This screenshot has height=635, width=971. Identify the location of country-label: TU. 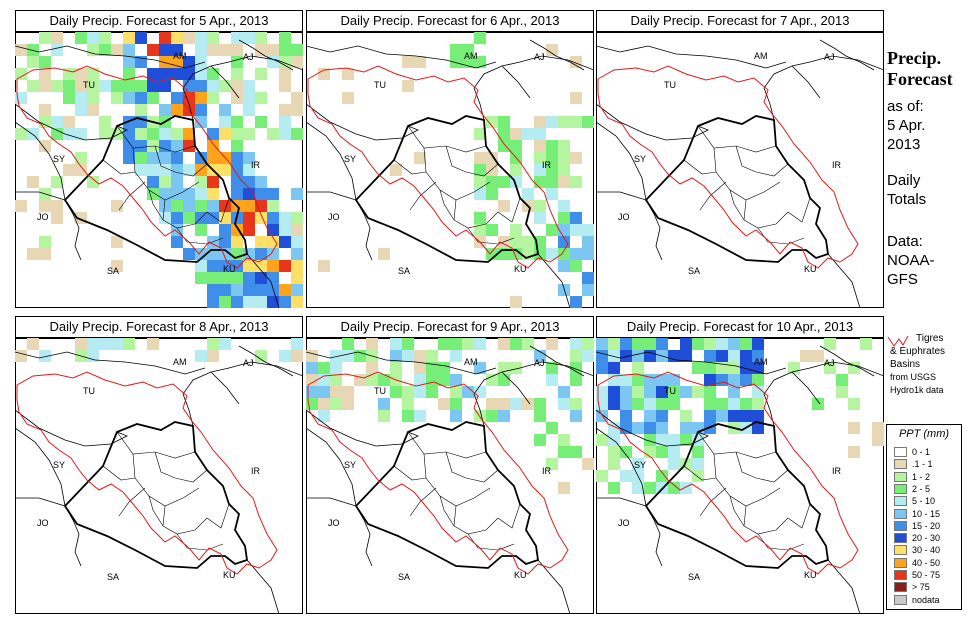
(380, 85).